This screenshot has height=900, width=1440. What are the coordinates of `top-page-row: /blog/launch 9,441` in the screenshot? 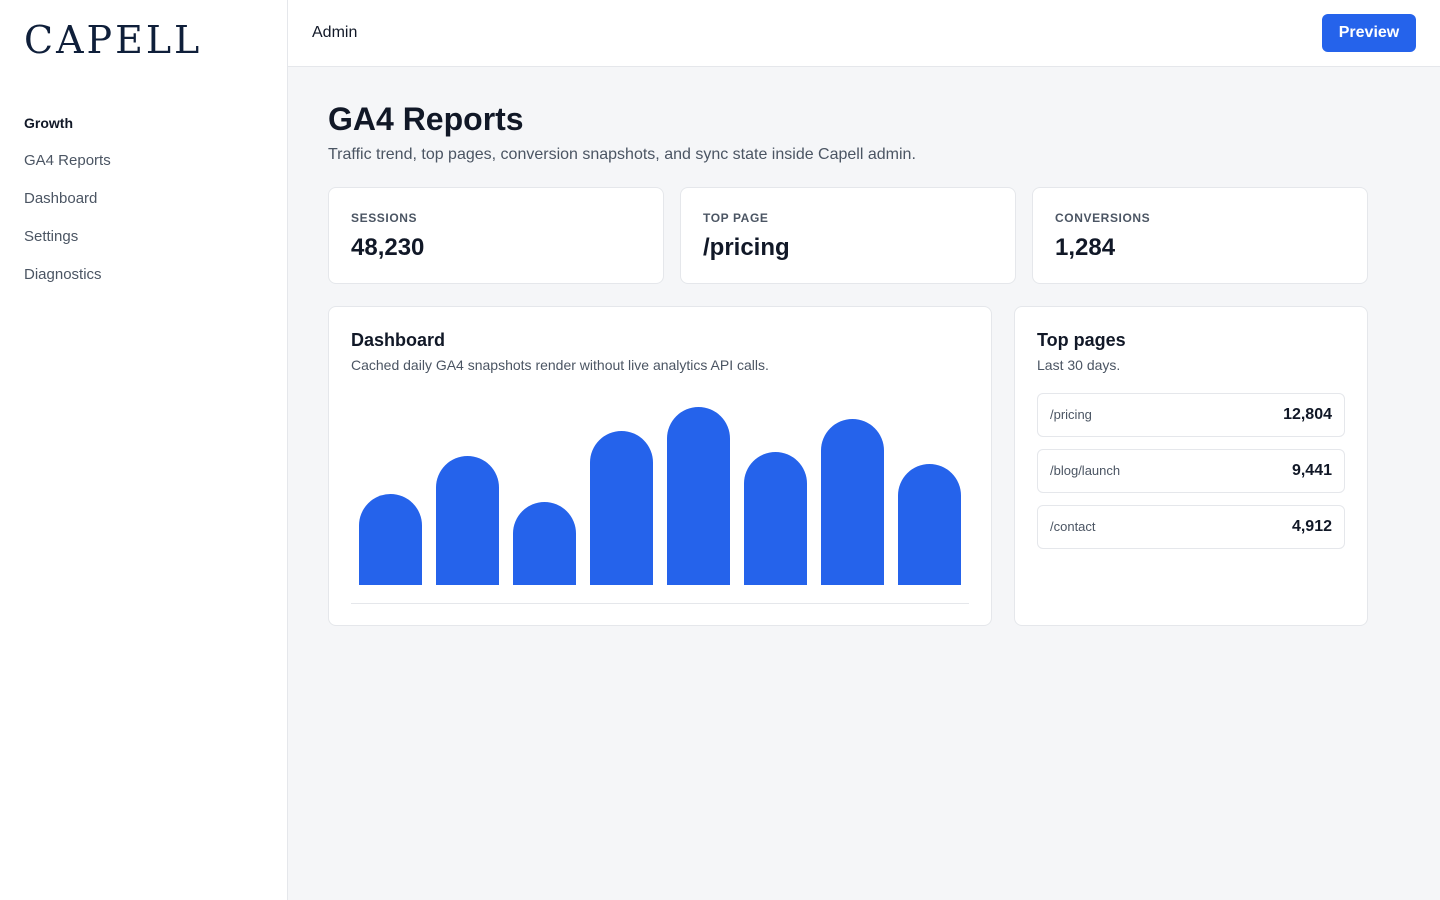 It's located at (1191, 471).